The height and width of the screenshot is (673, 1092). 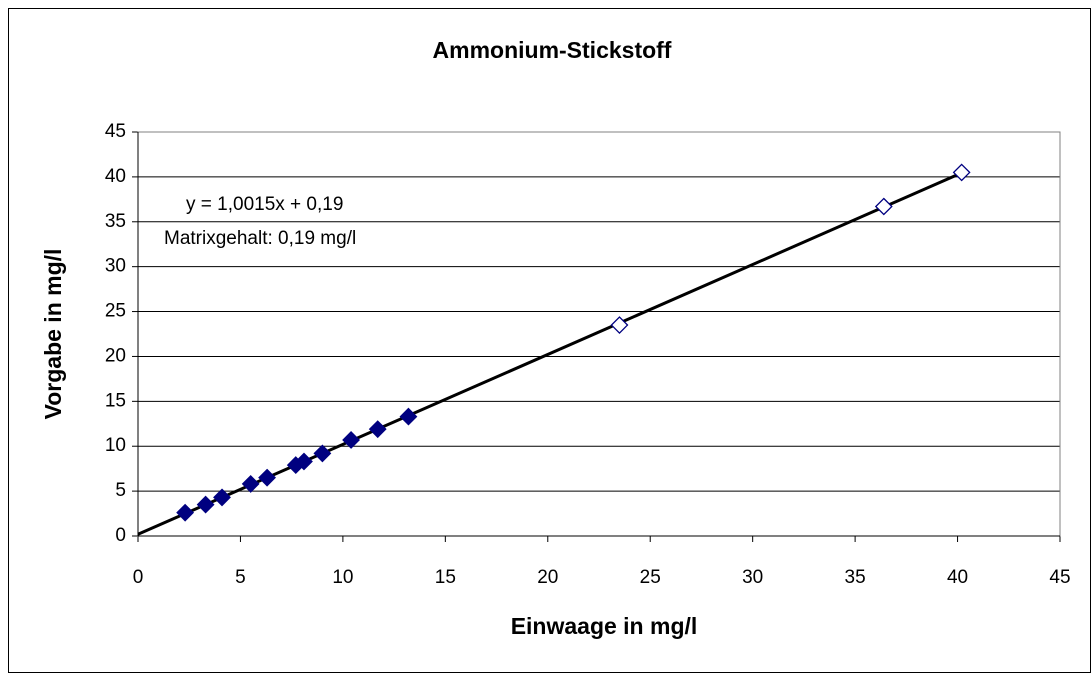 What do you see at coordinates (240, 577) in the screenshot?
I see `x-tick-label: 5` at bounding box center [240, 577].